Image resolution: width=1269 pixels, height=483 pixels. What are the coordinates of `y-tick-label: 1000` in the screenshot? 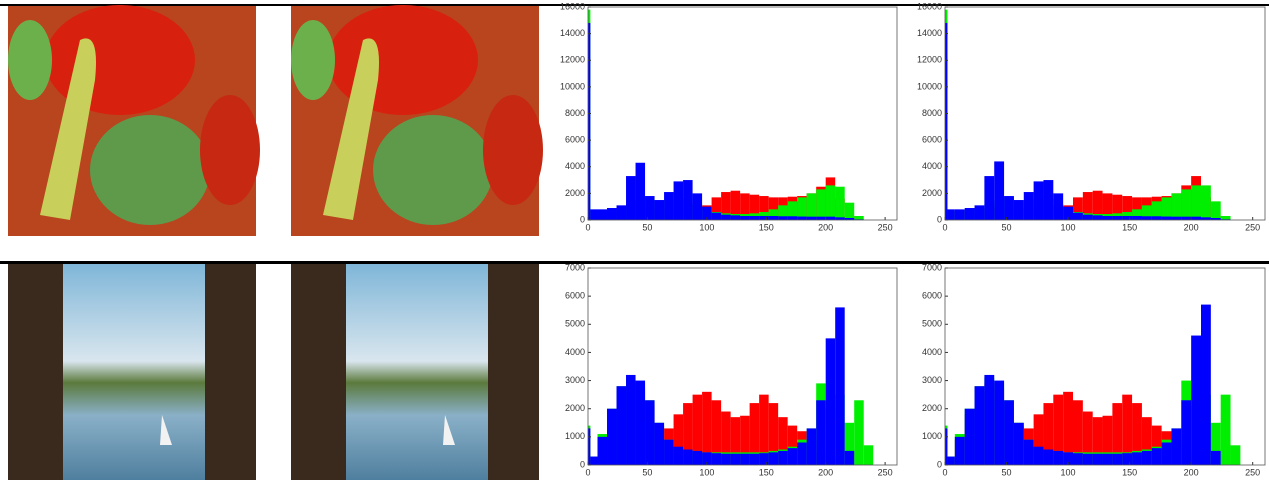 It's located at (575, 436).